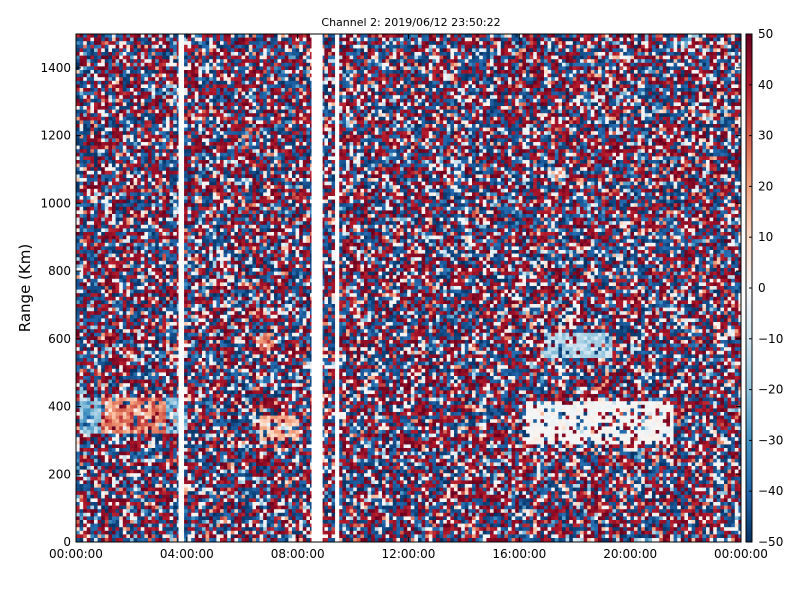  Describe the element at coordinates (25, 288) in the screenshot. I see `y-axis-label: Range (Km)` at that location.